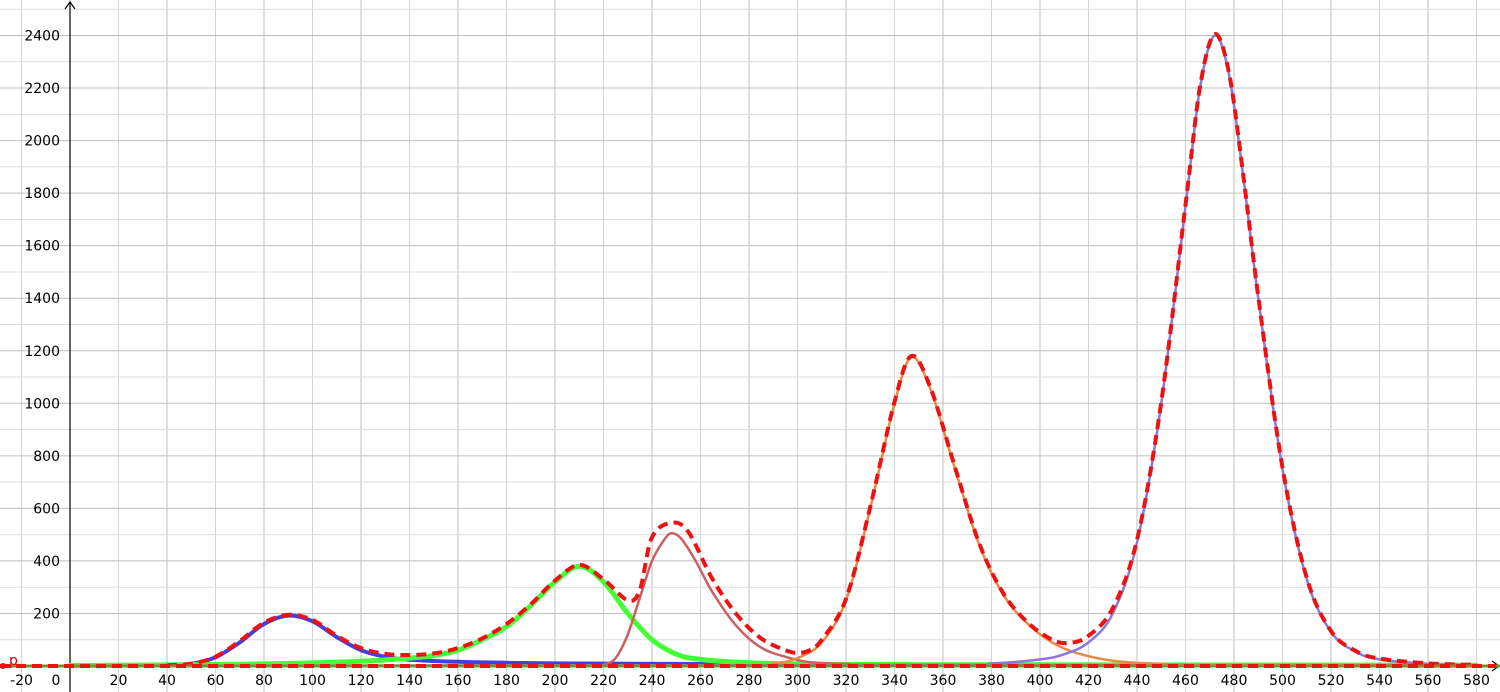  I want to click on x-tick-label: 500, so click(1282, 681).